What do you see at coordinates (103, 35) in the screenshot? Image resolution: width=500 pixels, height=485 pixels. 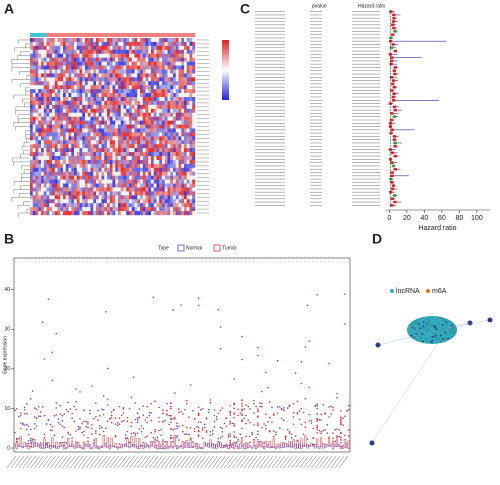 I see `type-bar` at bounding box center [103, 35].